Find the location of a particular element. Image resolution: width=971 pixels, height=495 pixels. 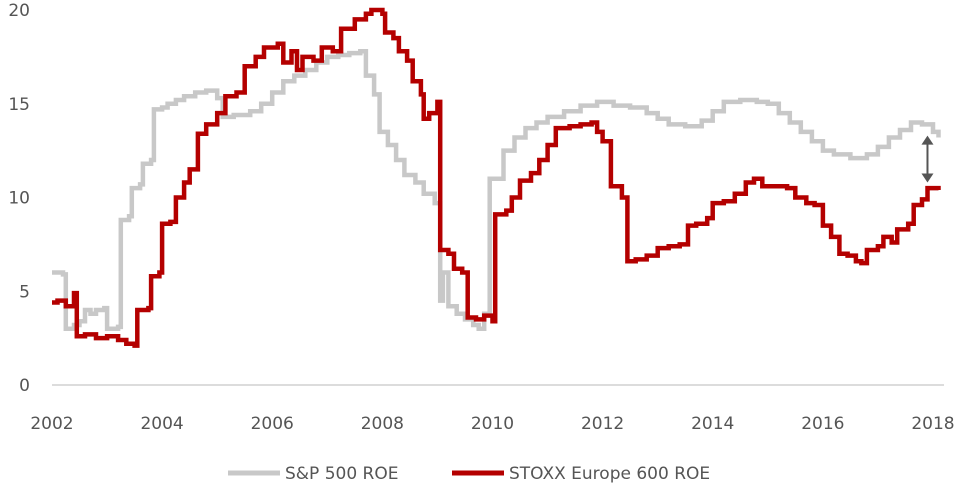

annotation-layer is located at coordinates (927, 159).